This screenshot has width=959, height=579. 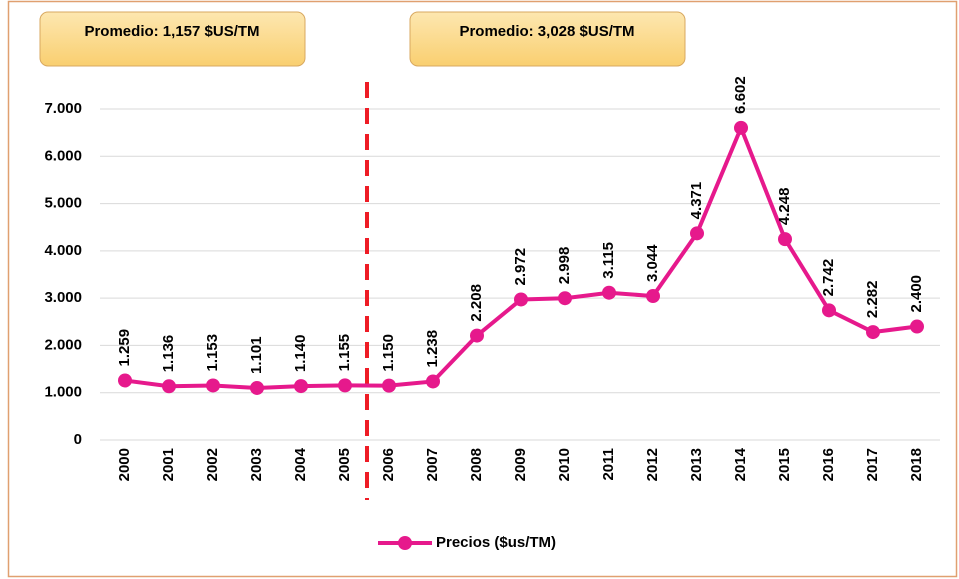 I want to click on y-tick-label: 0, so click(x=78, y=439).